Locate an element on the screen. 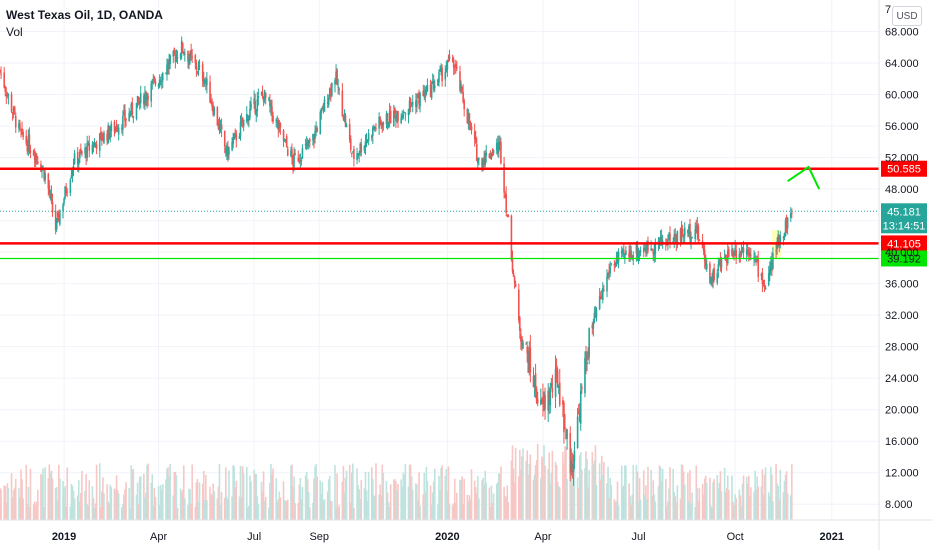 The height and width of the screenshot is (550, 932). price-label-bg is located at coordinates (904, 243).